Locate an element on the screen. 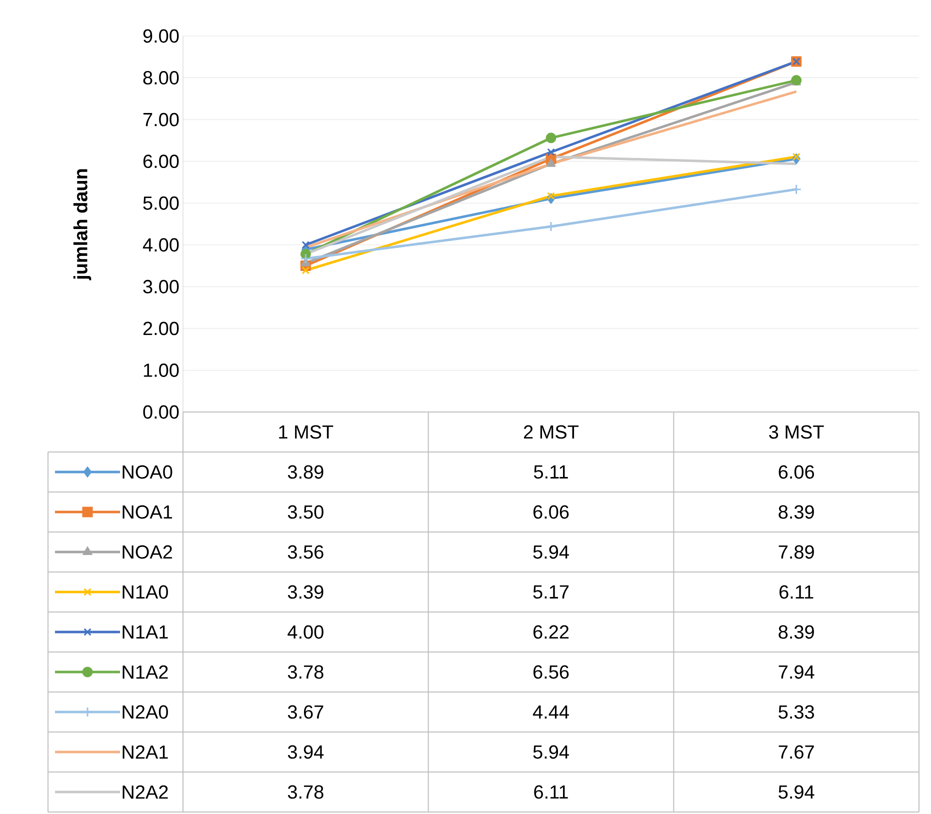 This screenshot has height=814, width=931. legend-label: N1A1 is located at coordinates (145, 632).